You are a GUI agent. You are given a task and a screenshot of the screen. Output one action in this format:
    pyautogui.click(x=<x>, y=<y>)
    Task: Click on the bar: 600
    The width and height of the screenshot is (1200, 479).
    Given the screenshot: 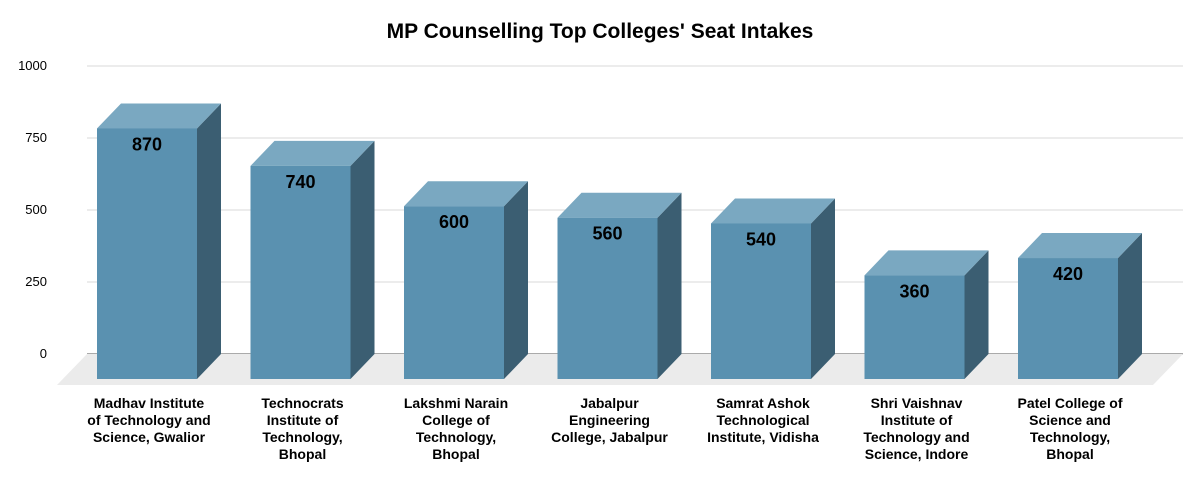 What is the action you would take?
    pyautogui.click(x=466, y=280)
    